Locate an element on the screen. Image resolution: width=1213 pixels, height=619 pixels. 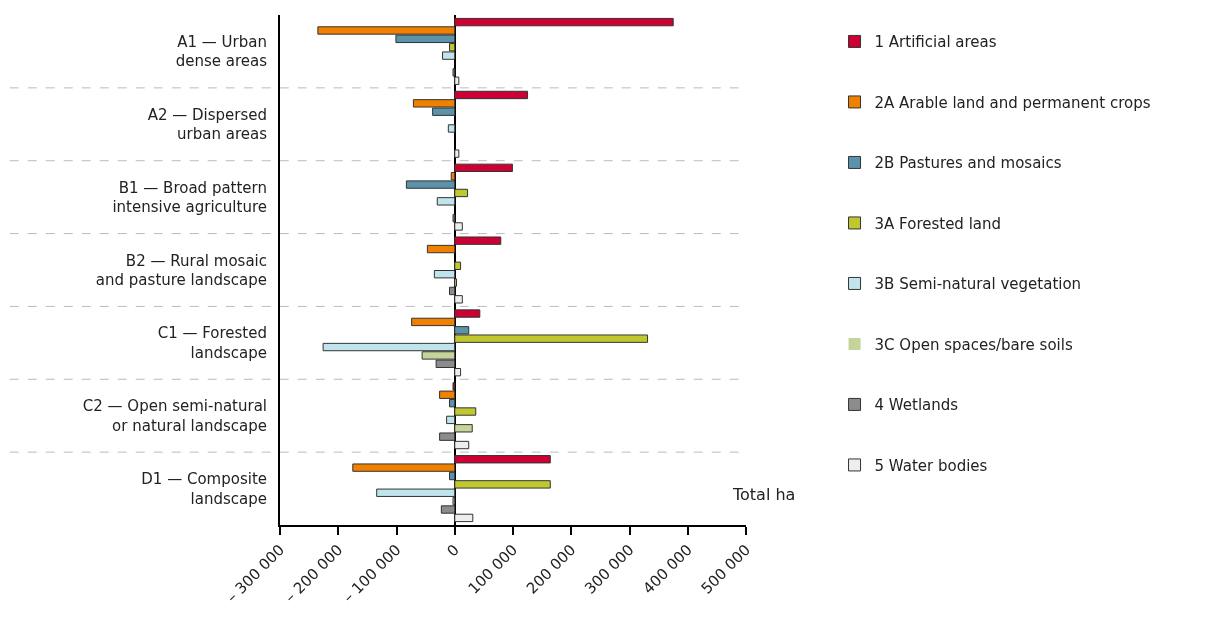
y-tick-label: A2 — Dispersed urban areas is located at coordinates (207, 124).